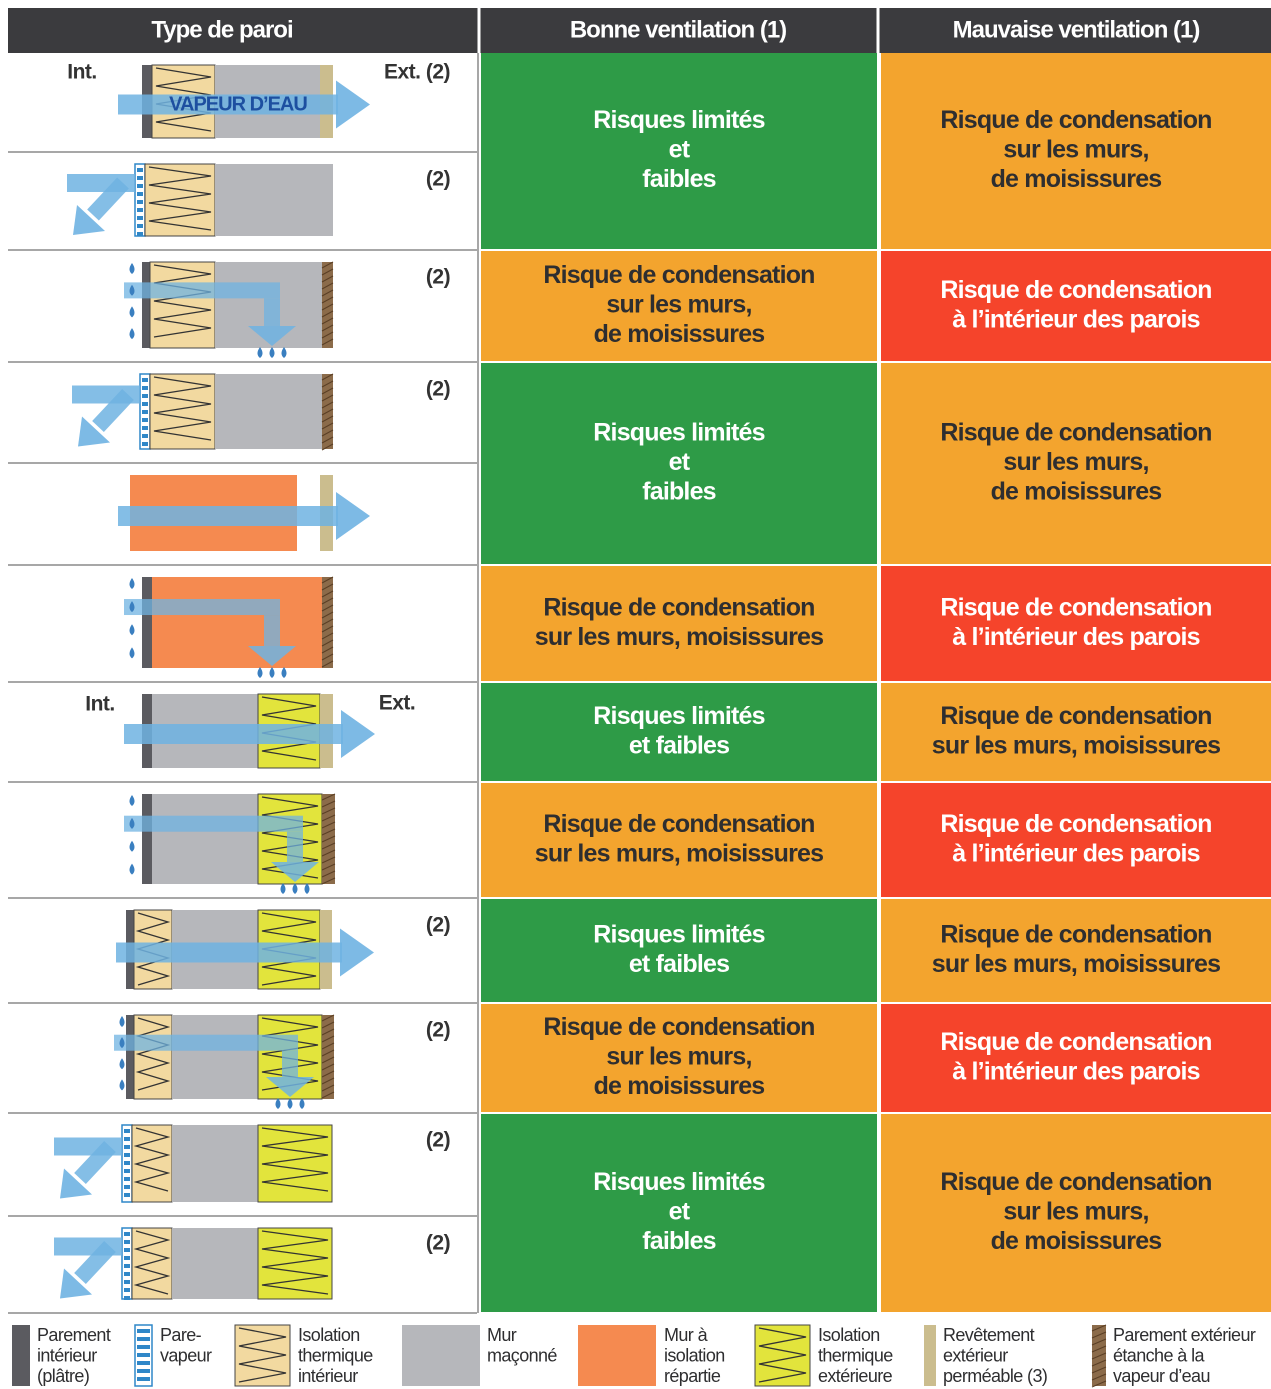  What do you see at coordinates (335, 1355) in the screenshot?
I see `legend-text: thermique` at bounding box center [335, 1355].